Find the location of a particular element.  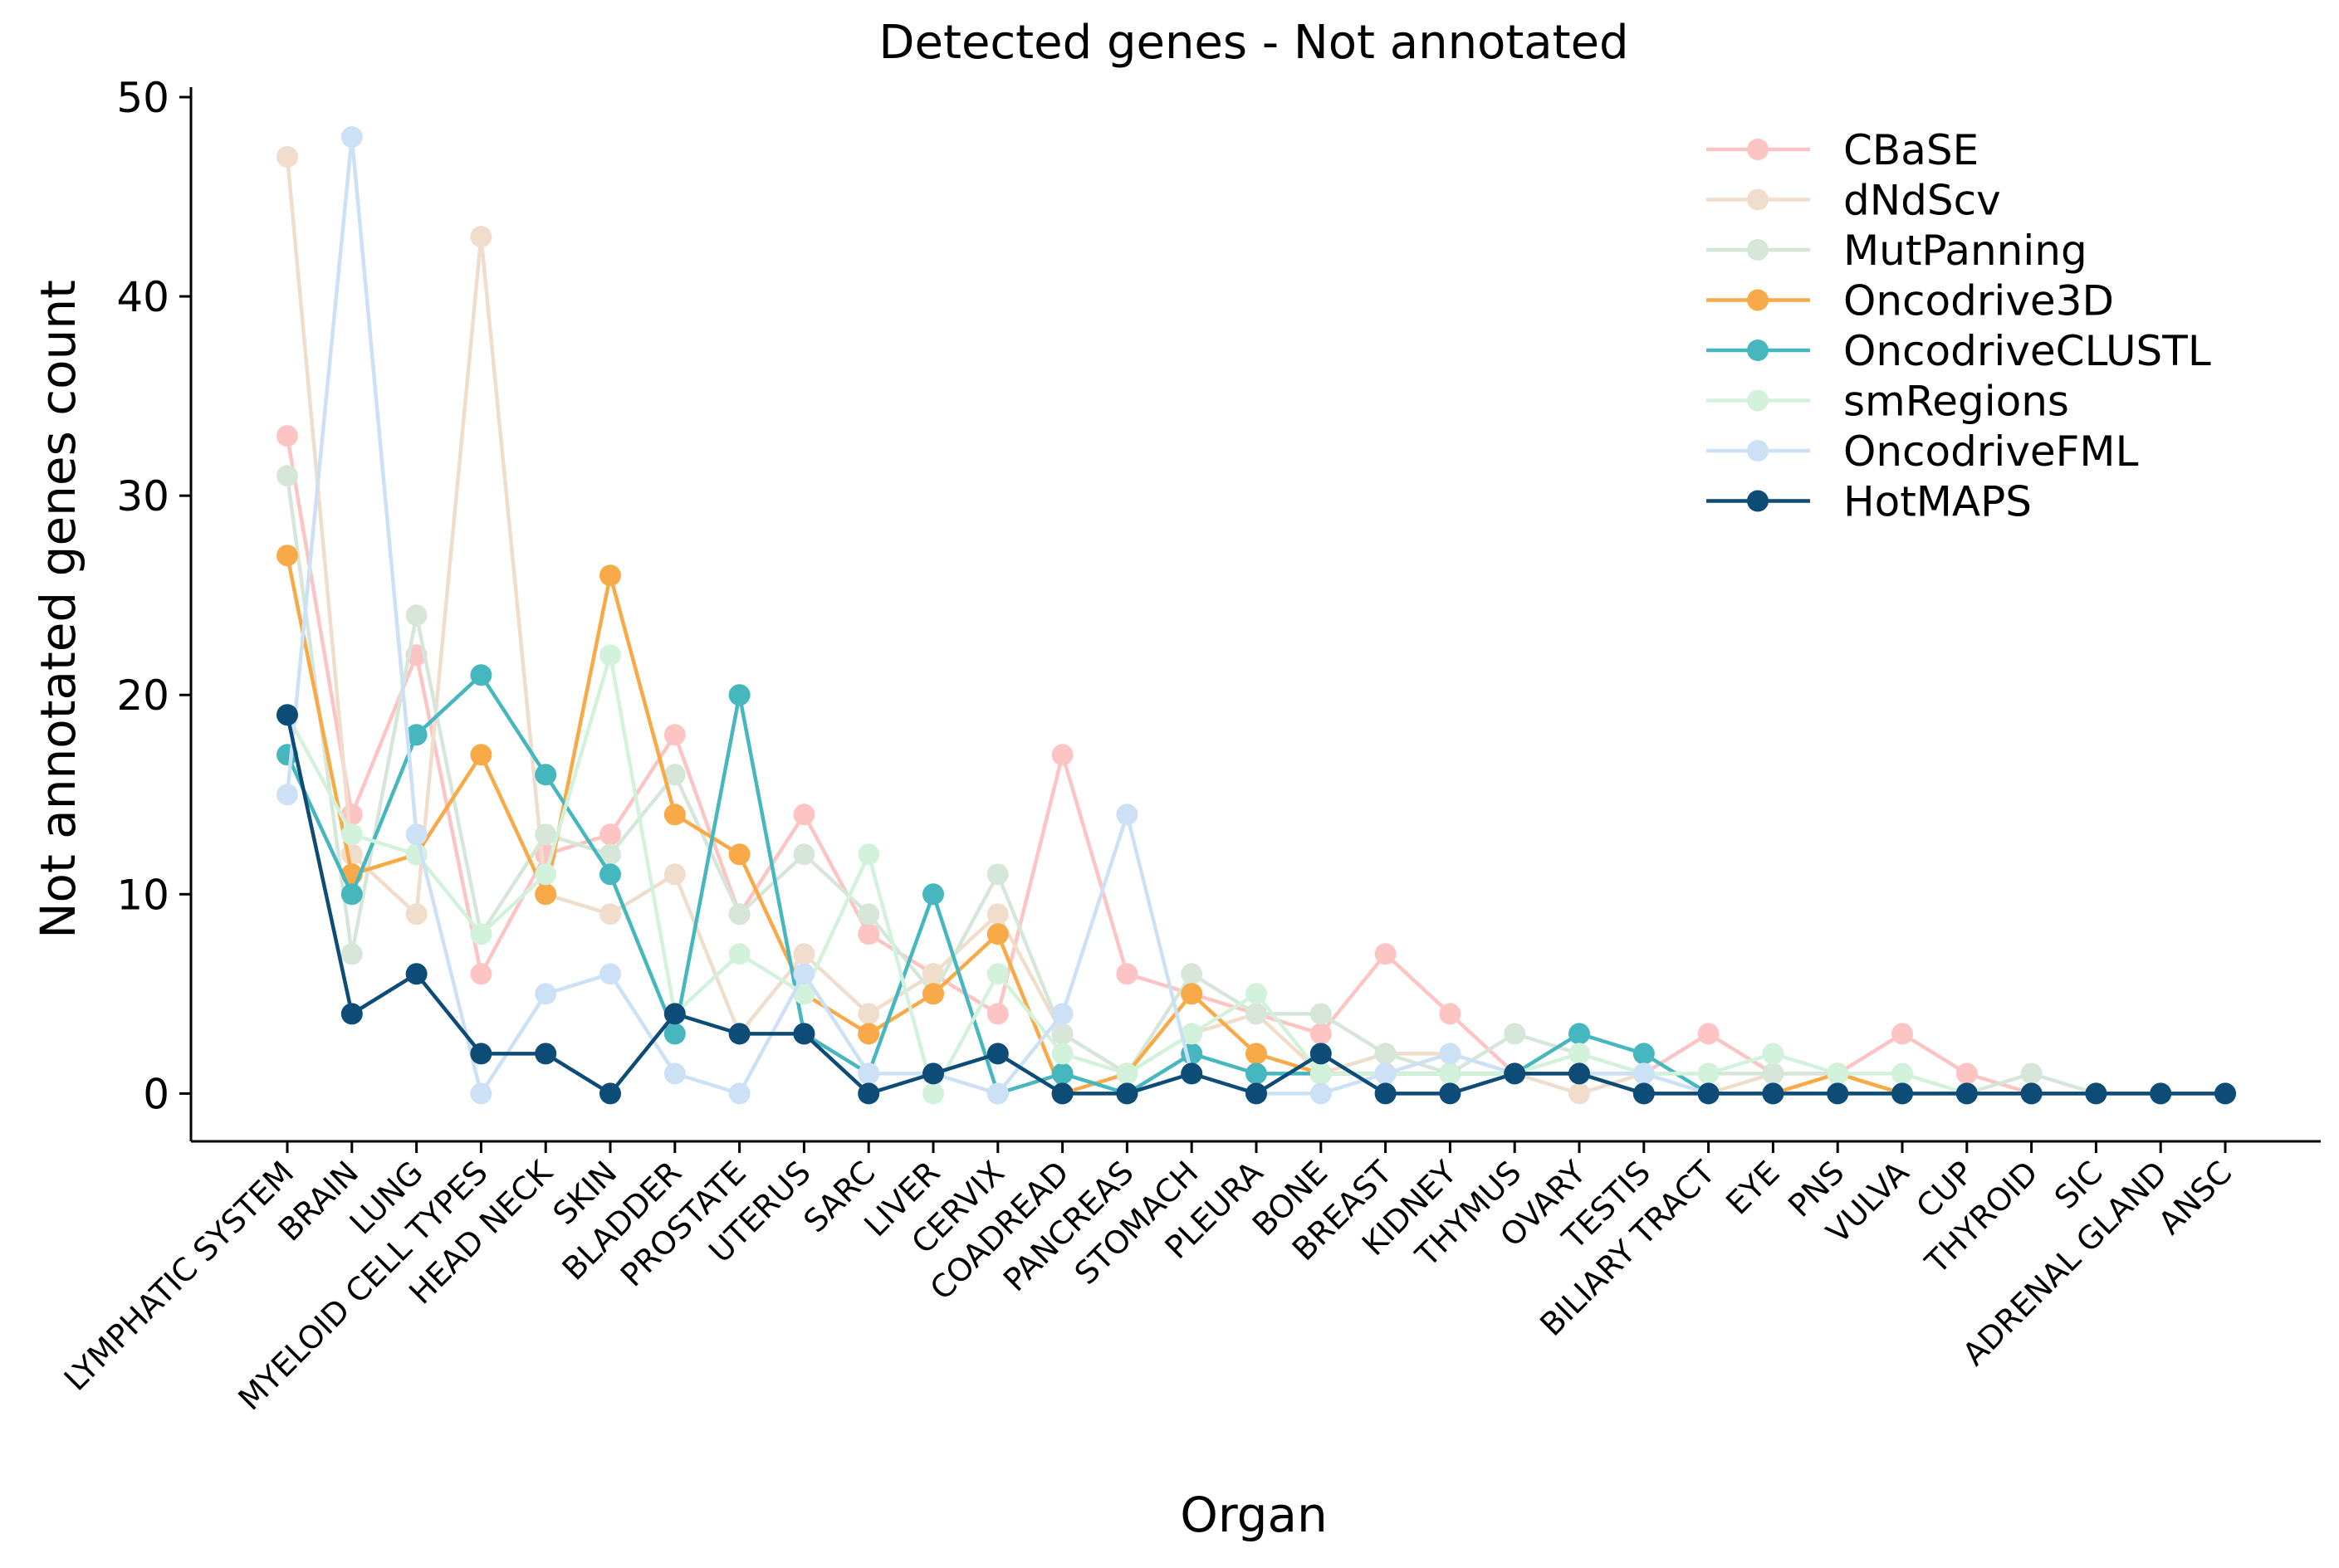

legend-item: OncodriveCLUSTL is located at coordinates (1958, 351).